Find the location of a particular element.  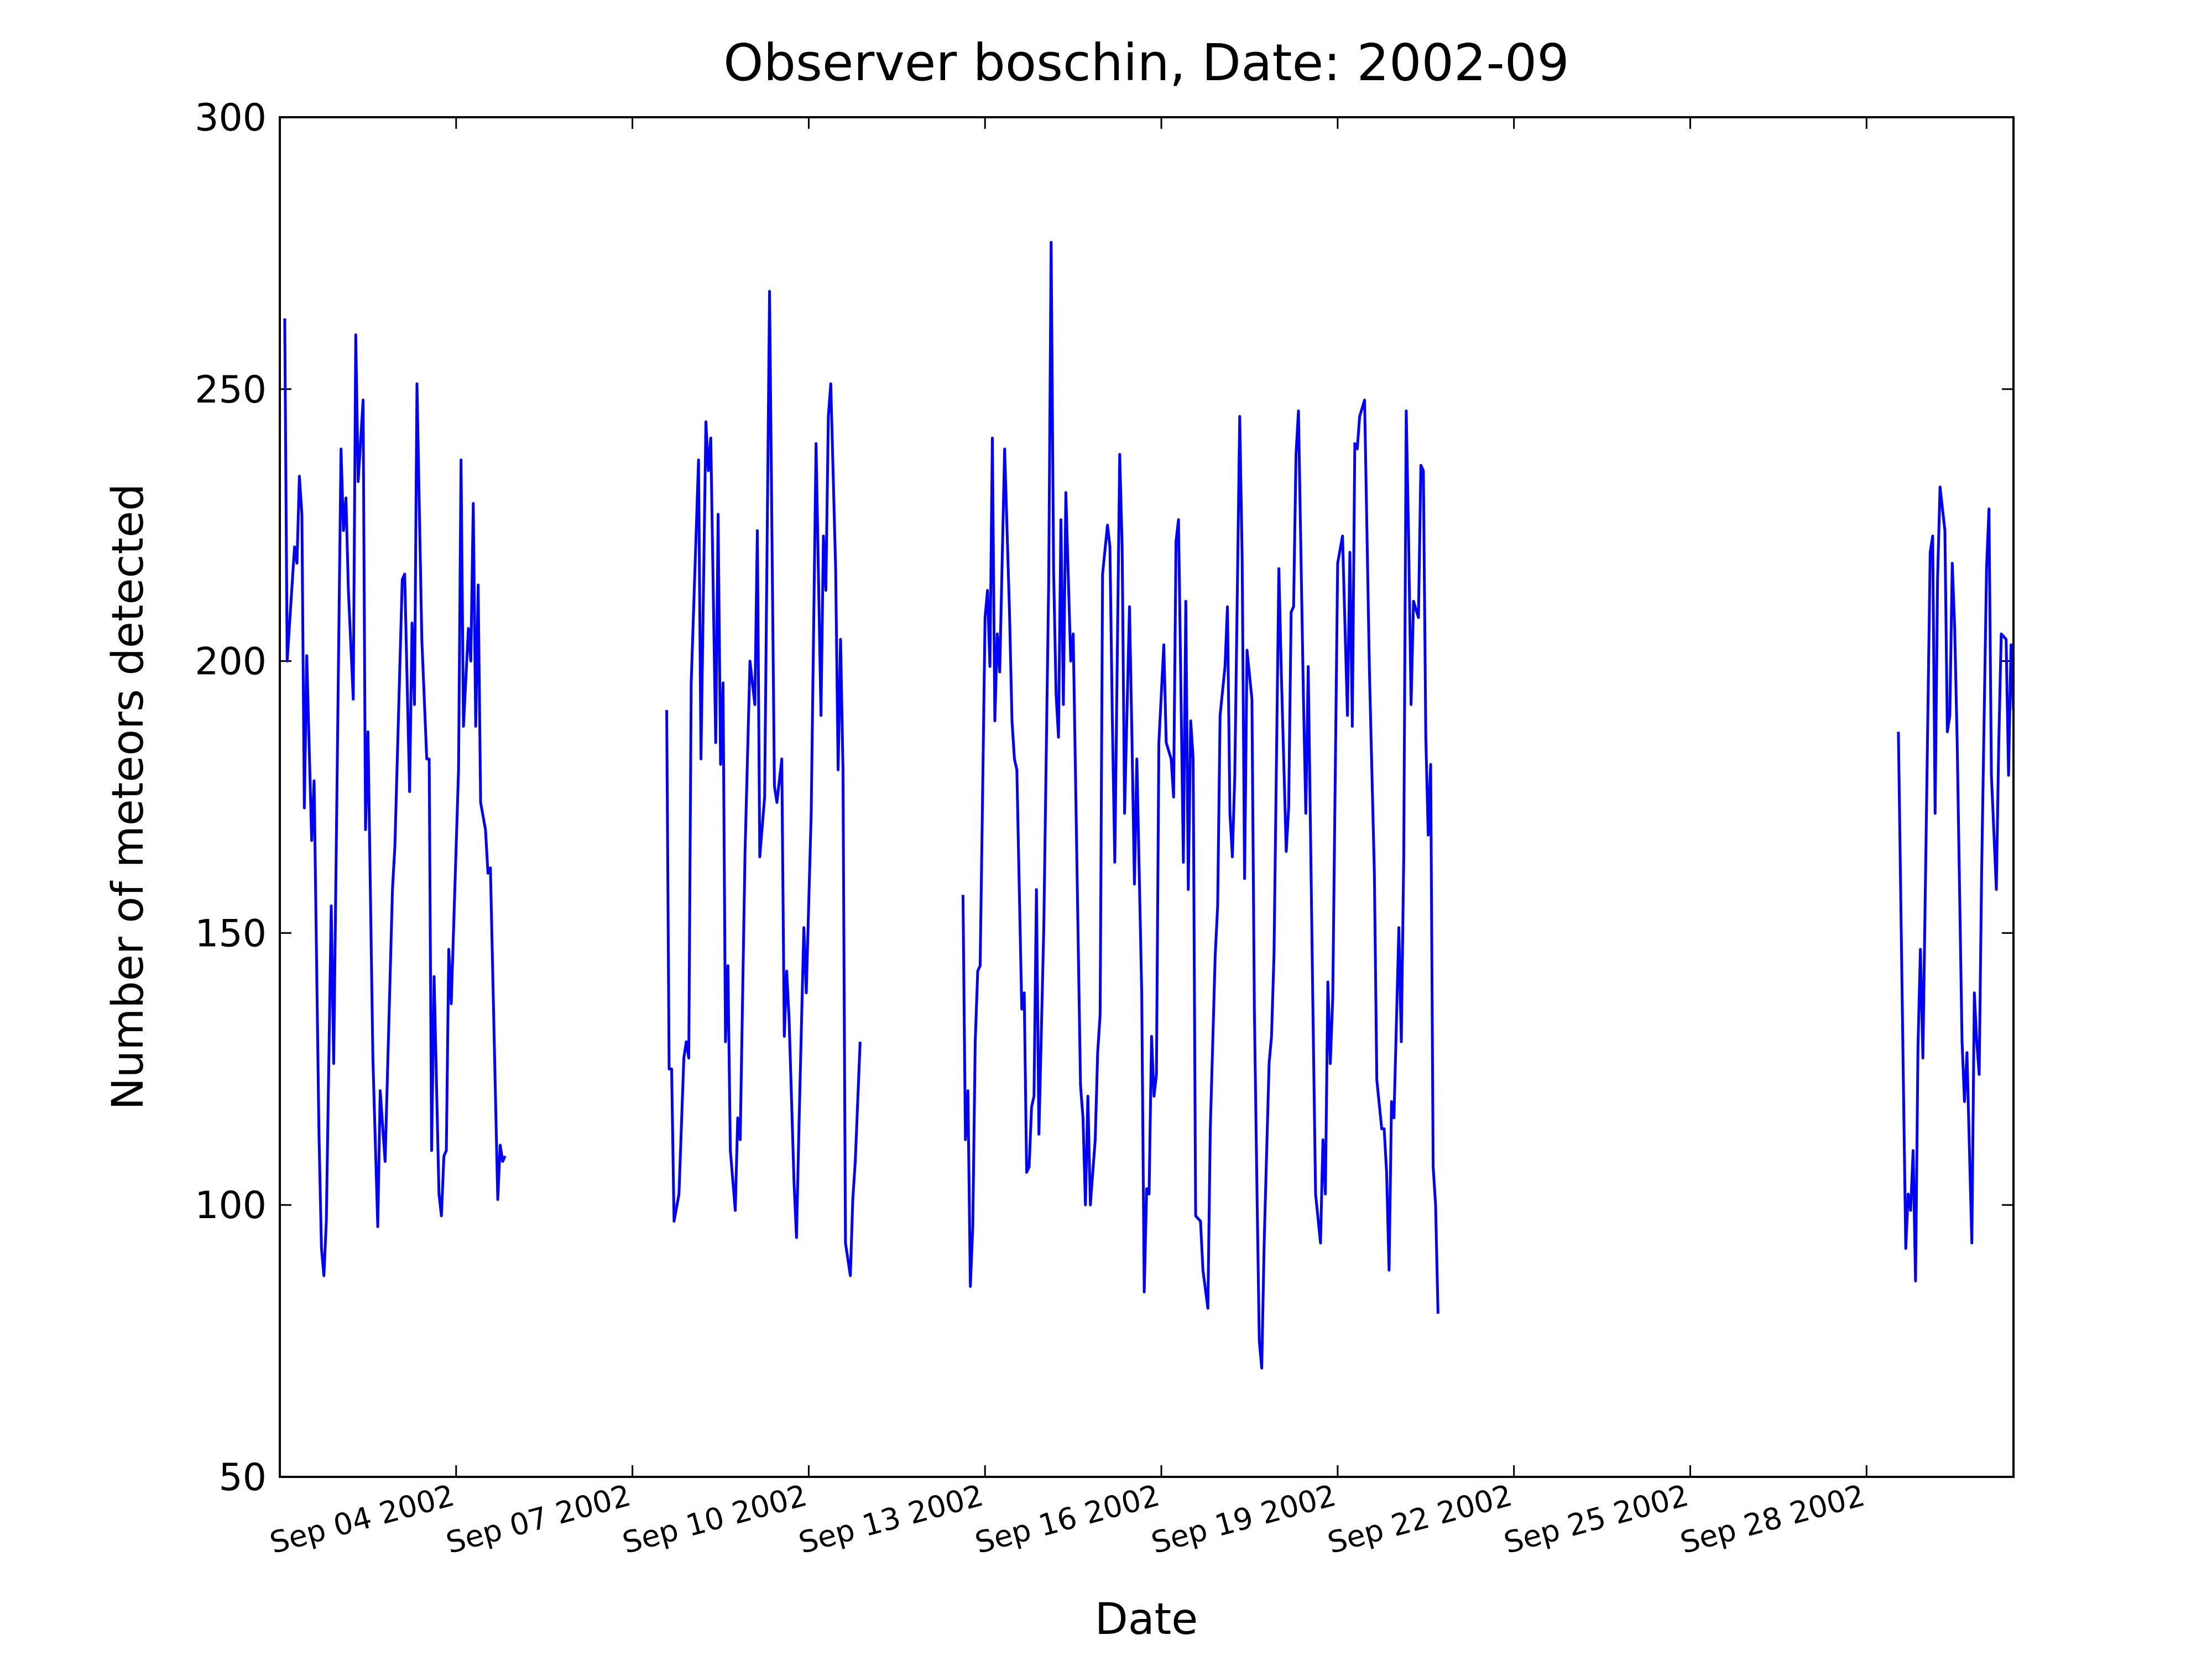

x-tick-label: Sep 13 2002 is located at coordinates (891, 1519).